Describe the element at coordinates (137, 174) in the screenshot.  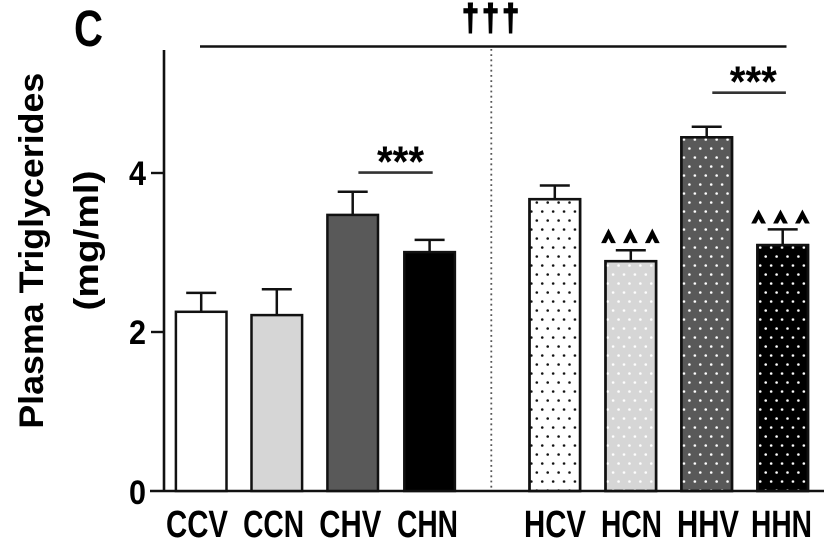
I see `svg-text: 4` at that location.